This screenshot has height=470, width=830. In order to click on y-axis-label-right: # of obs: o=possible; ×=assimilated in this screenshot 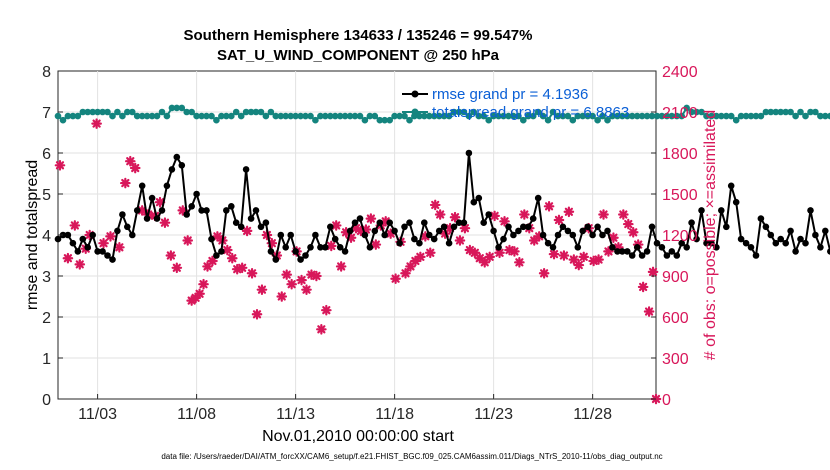, I will do `click(710, 235)`.